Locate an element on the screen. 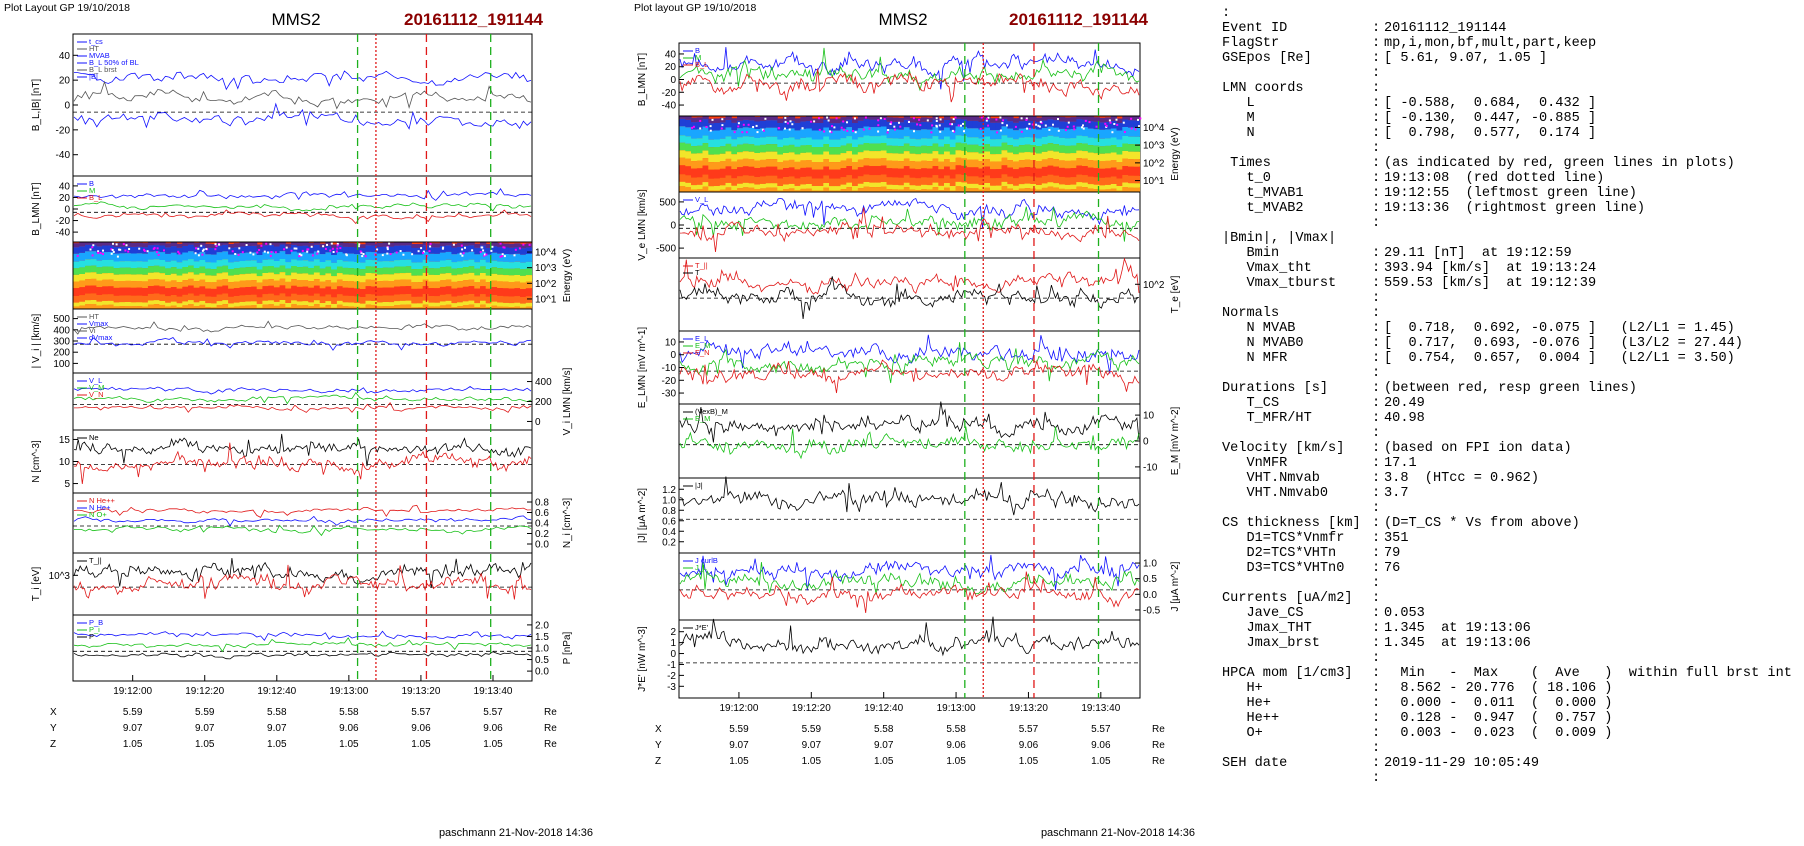  summary-row: L:[ -0.588, 0.684, 0.432 ] is located at coordinates (1510, 103).